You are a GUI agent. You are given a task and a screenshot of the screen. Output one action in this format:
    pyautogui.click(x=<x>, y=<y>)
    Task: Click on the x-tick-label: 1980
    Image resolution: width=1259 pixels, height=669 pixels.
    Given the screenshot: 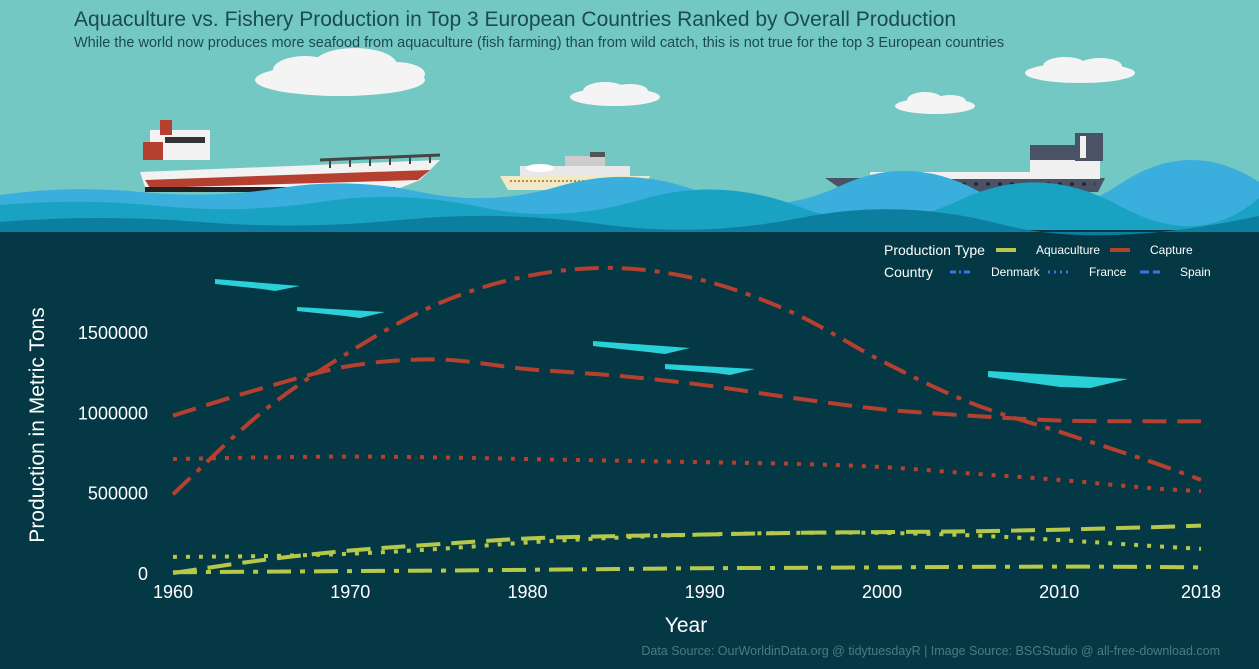 What is the action you would take?
    pyautogui.click(x=527, y=592)
    